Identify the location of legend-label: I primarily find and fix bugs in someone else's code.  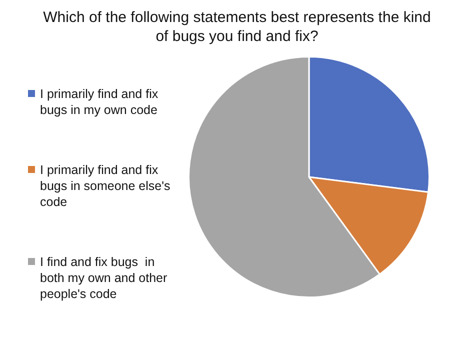
(105, 186).